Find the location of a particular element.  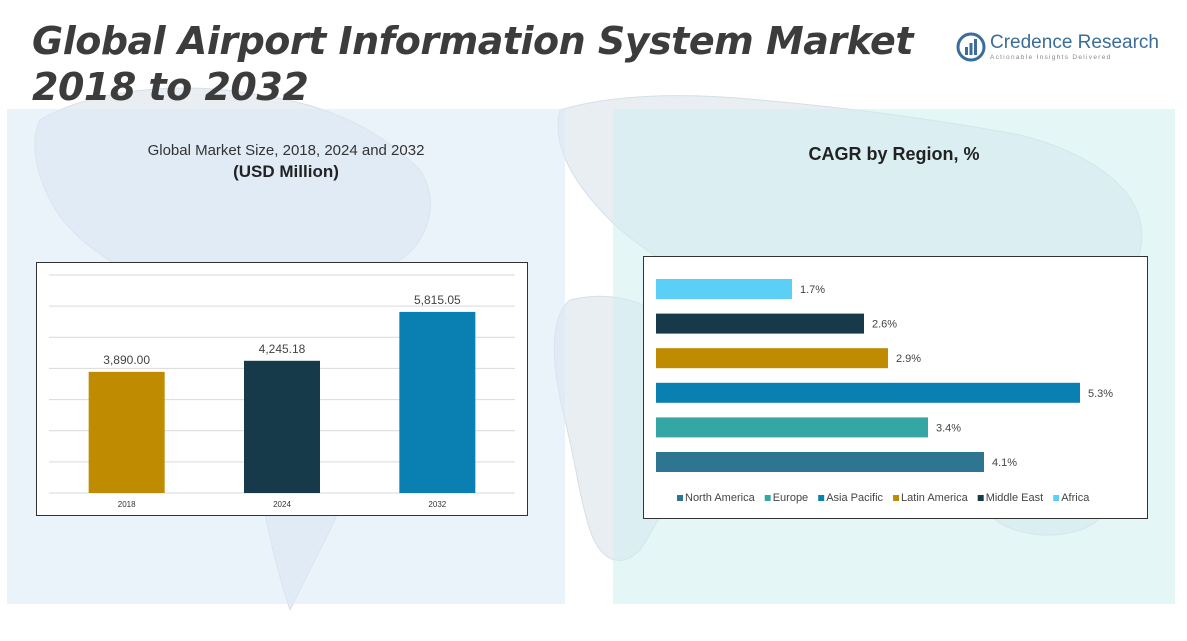

bar-north-america is located at coordinates (820, 462).